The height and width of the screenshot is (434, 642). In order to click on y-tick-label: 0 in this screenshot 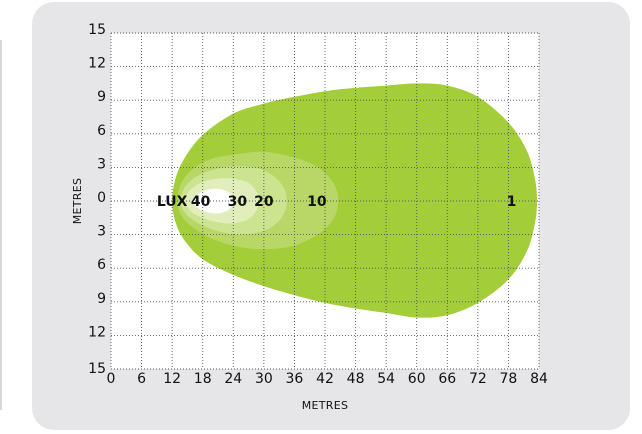, I will do `click(101, 198)`.